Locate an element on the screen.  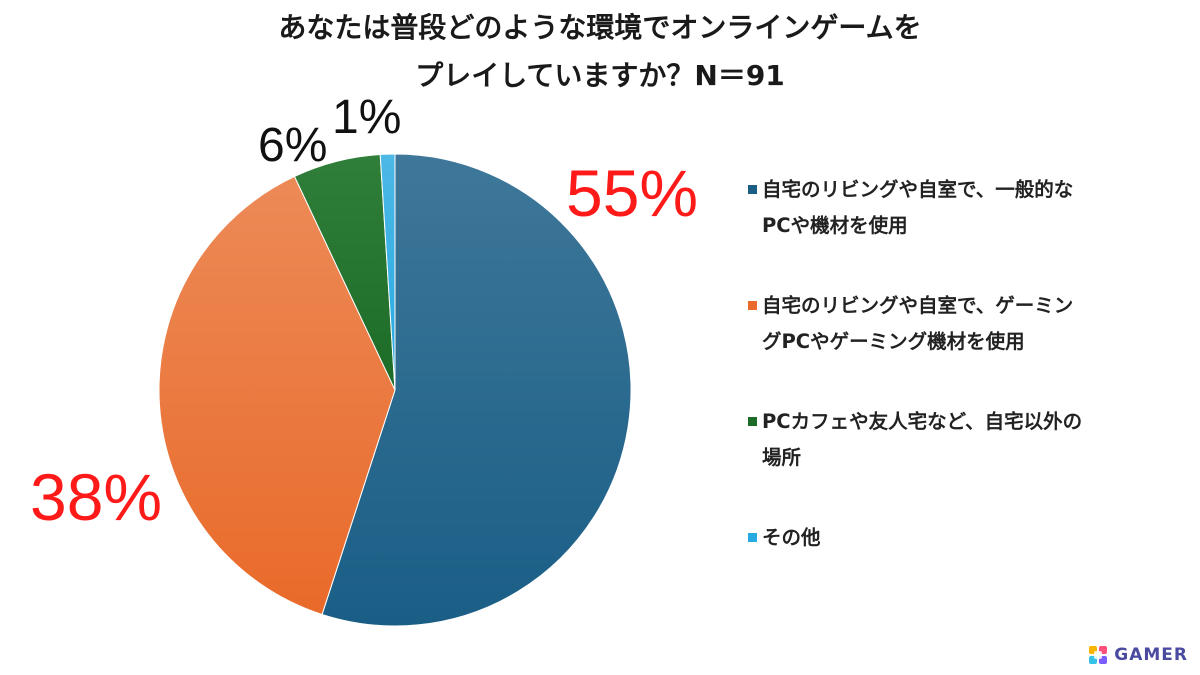
percent-label-home-gaming-pc: 38% is located at coordinates (96, 497).